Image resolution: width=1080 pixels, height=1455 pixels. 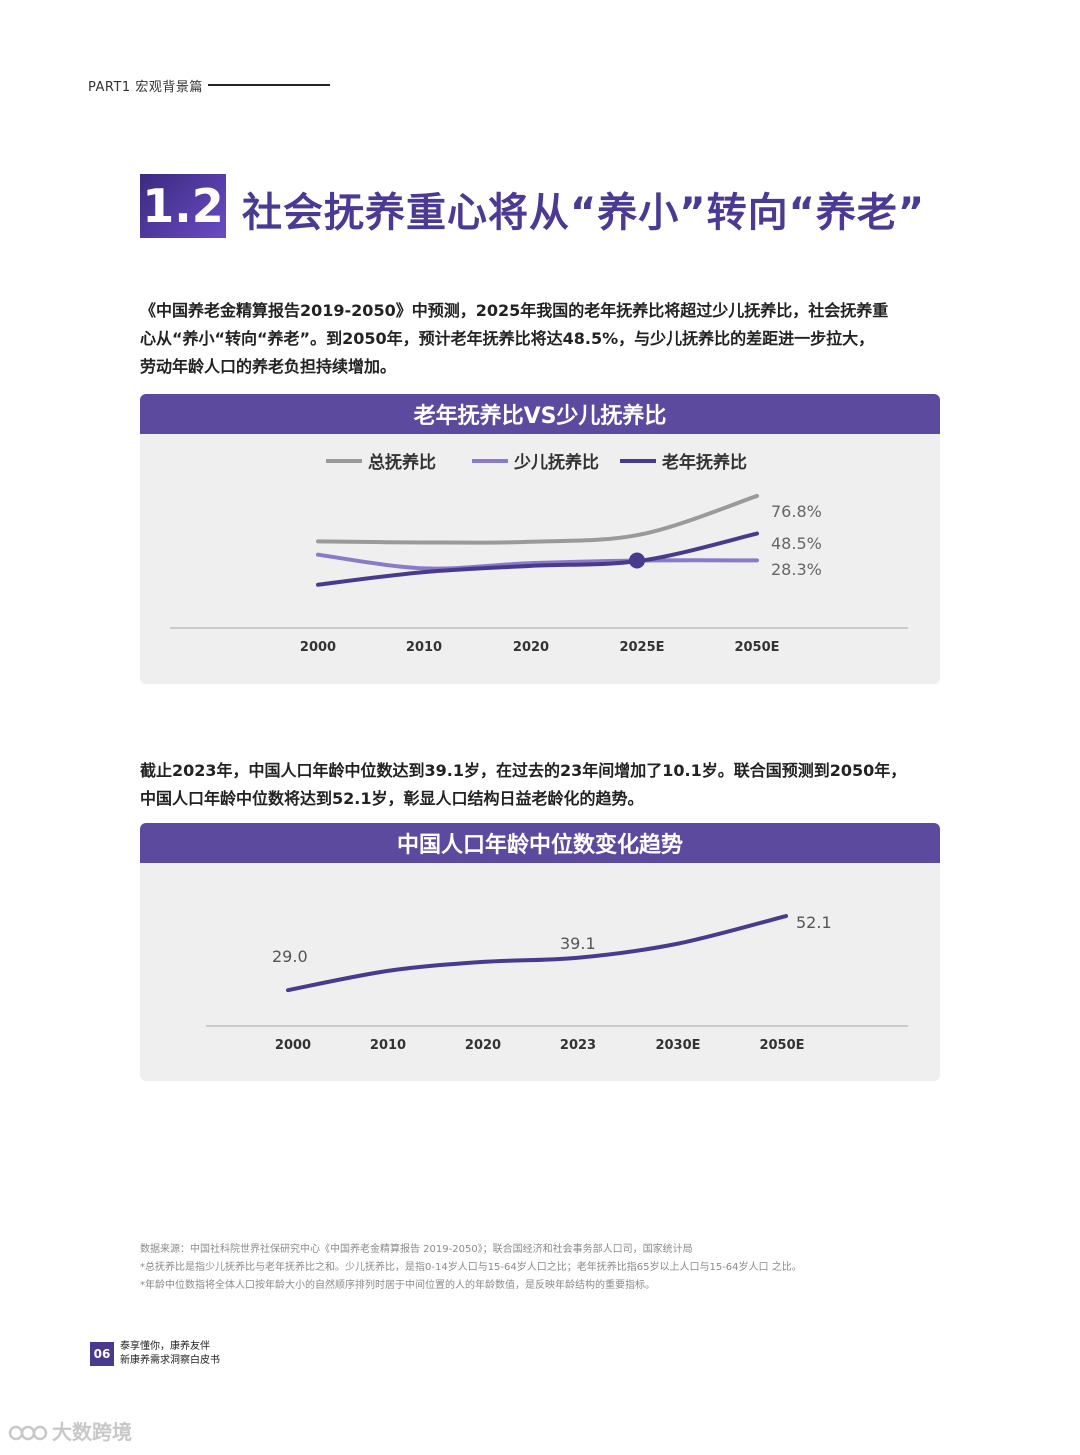 What do you see at coordinates (170, 1360) in the screenshot?
I see `footer-line: 新康养需求洞察白皮书` at bounding box center [170, 1360].